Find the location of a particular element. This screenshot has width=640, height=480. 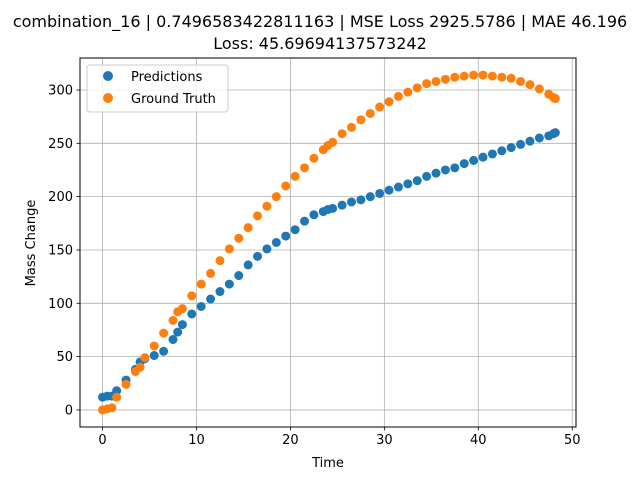

y-tick-label: 200 is located at coordinates (60, 197).